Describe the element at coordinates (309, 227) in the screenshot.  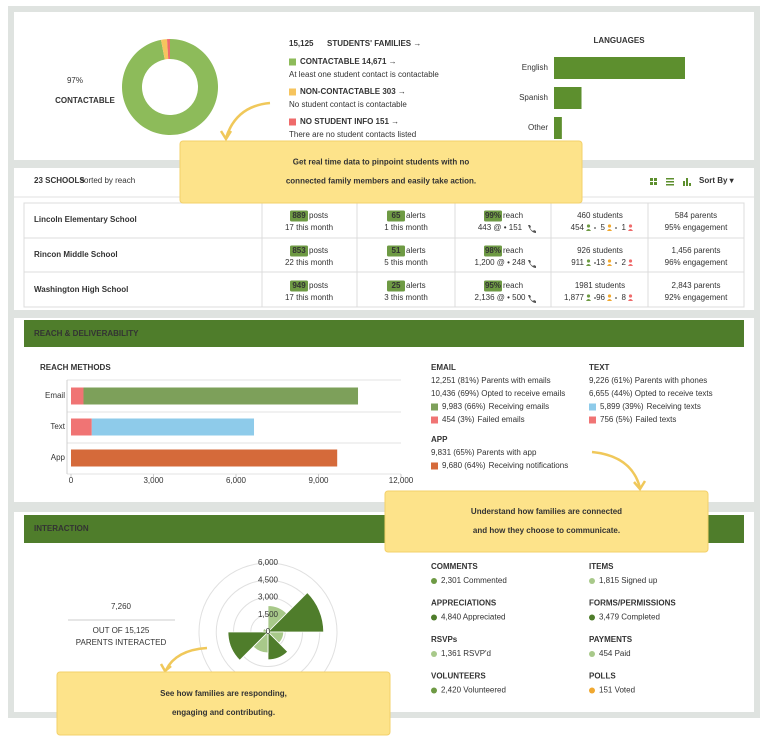
I see `posts-month: 17 this month` at that location.